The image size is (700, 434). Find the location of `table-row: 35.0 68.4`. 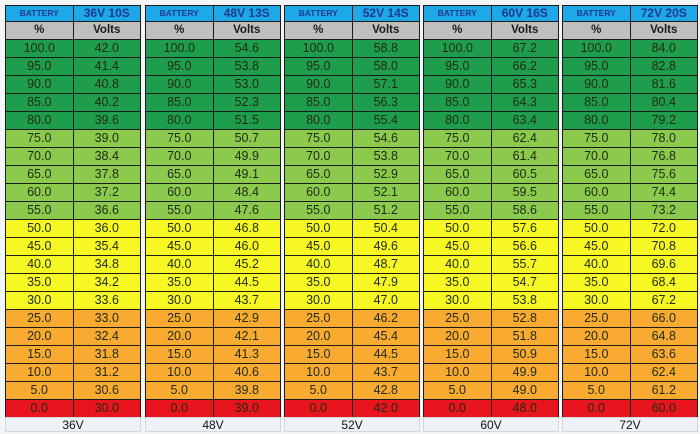

table-row: 35.0 68.4 is located at coordinates (630, 282).